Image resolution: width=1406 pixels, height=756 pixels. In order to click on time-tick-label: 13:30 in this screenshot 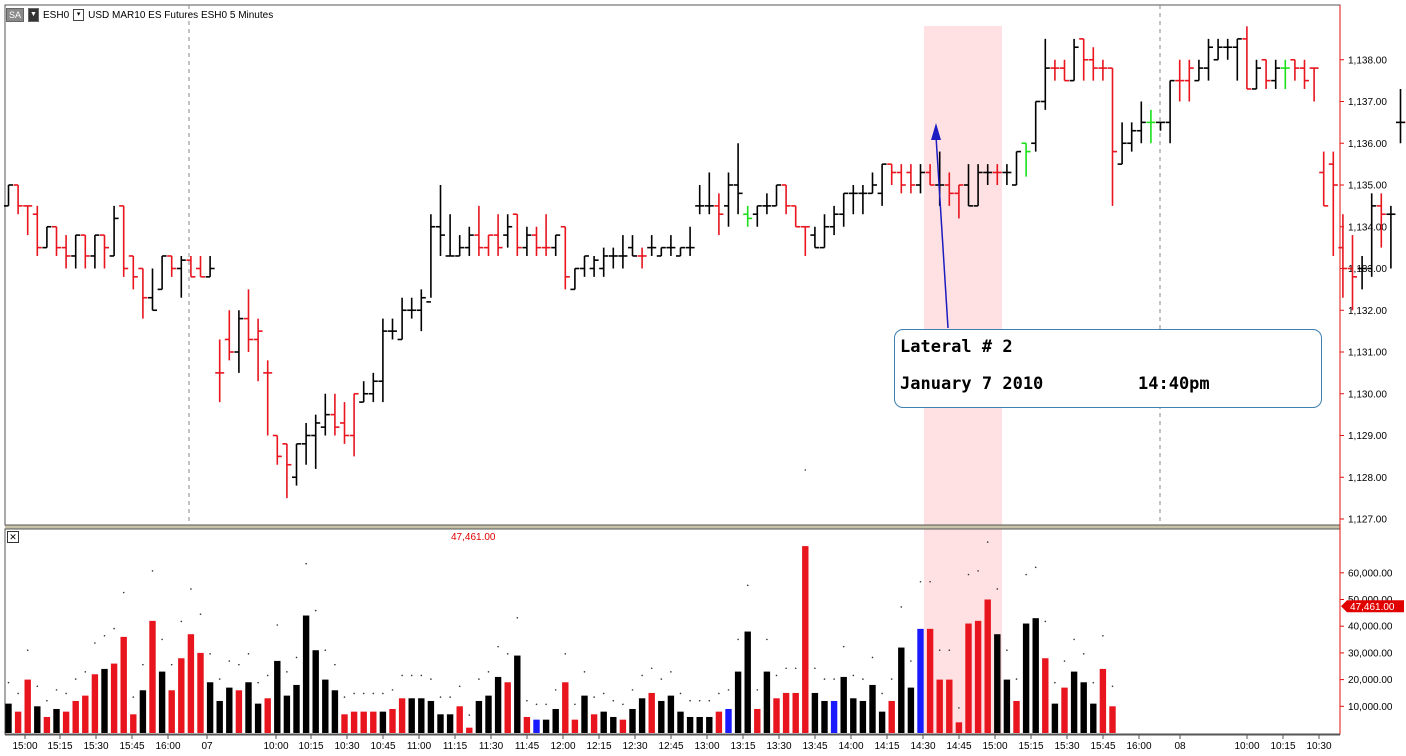, I will do `click(778, 746)`.